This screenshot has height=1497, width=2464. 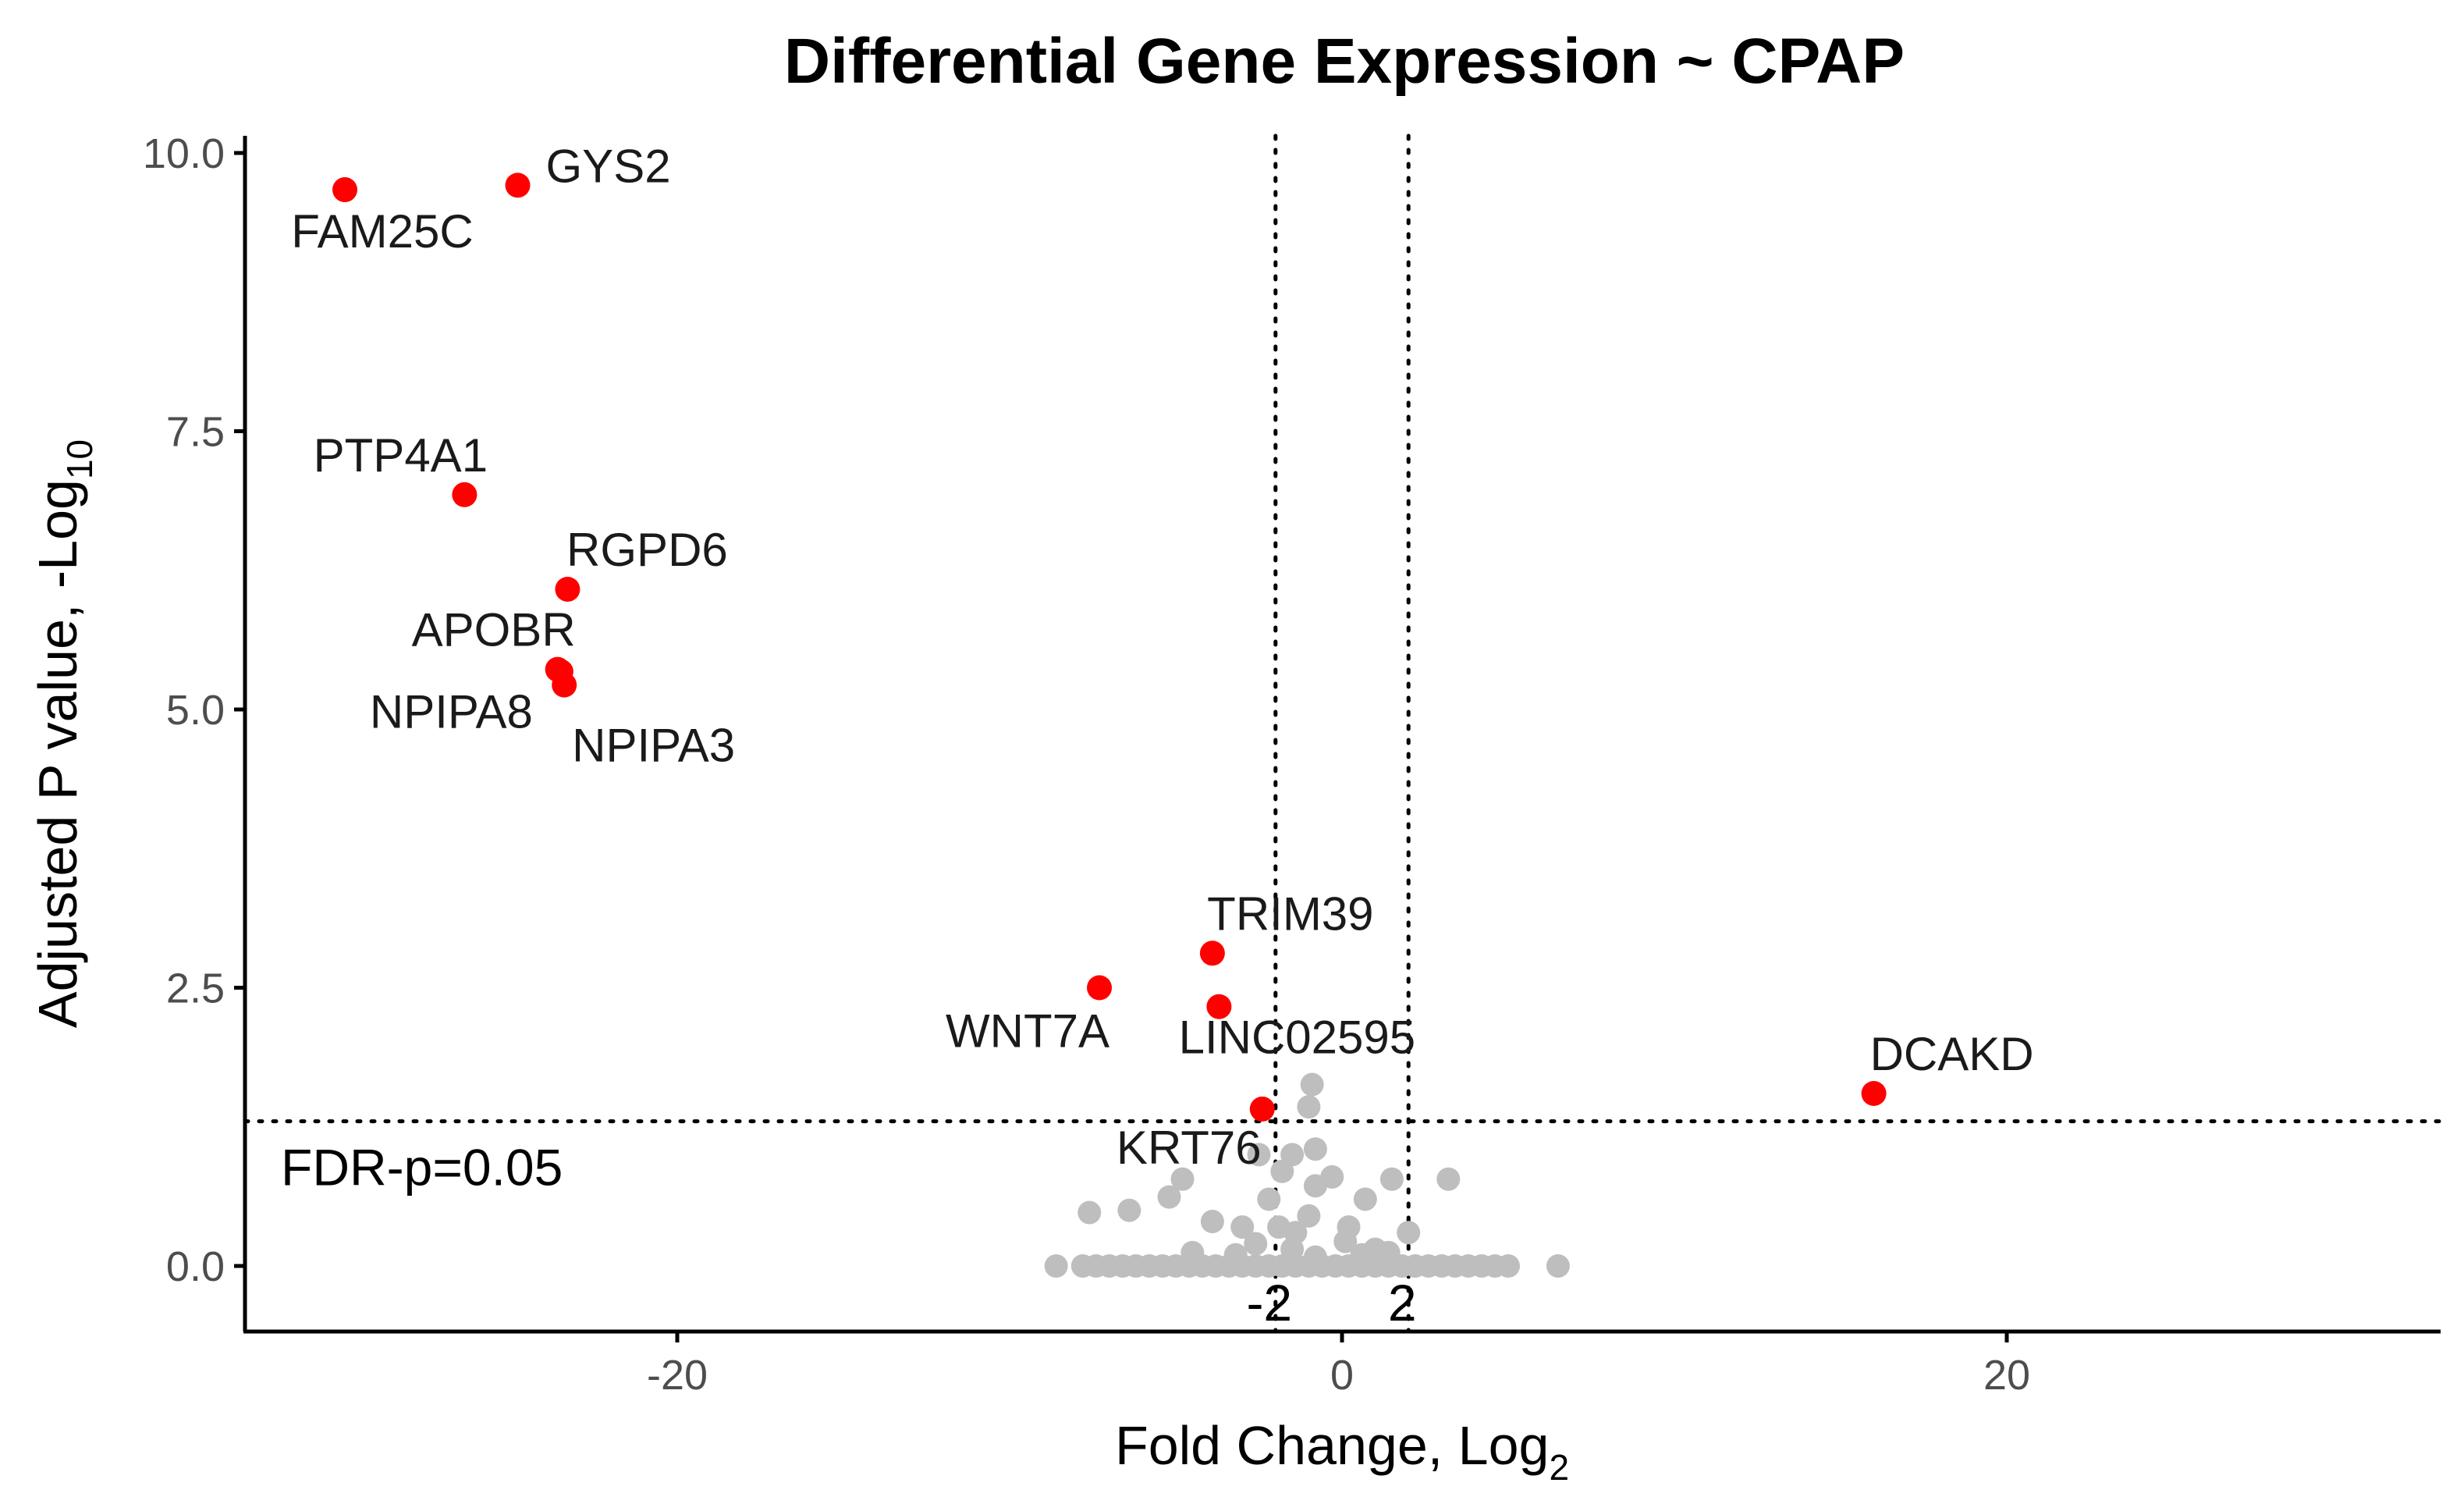 What do you see at coordinates (195, 989) in the screenshot?
I see `y-tick-label: 2.5` at bounding box center [195, 989].